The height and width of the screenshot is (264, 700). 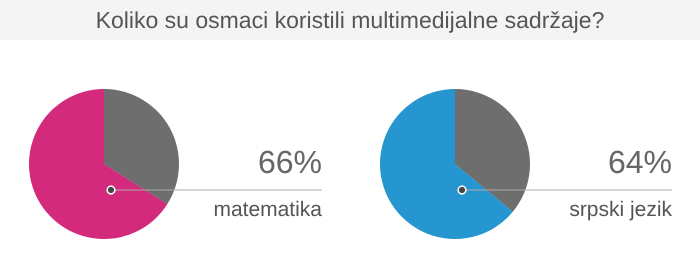 What do you see at coordinates (640, 162) in the screenshot?
I see `data-label: 64%` at bounding box center [640, 162].